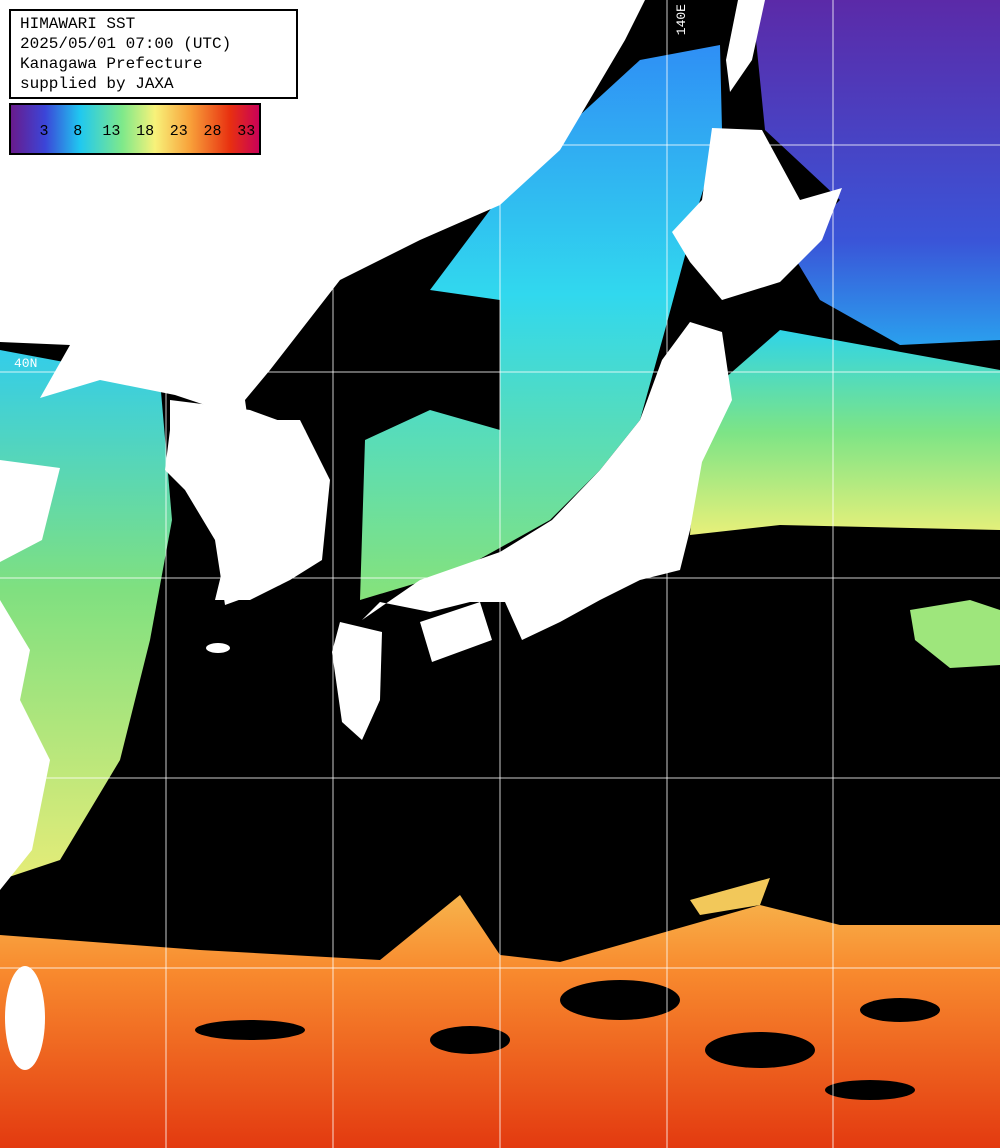  Describe the element at coordinates (745, 46) in the screenshot. I see `sakhalin` at that location.